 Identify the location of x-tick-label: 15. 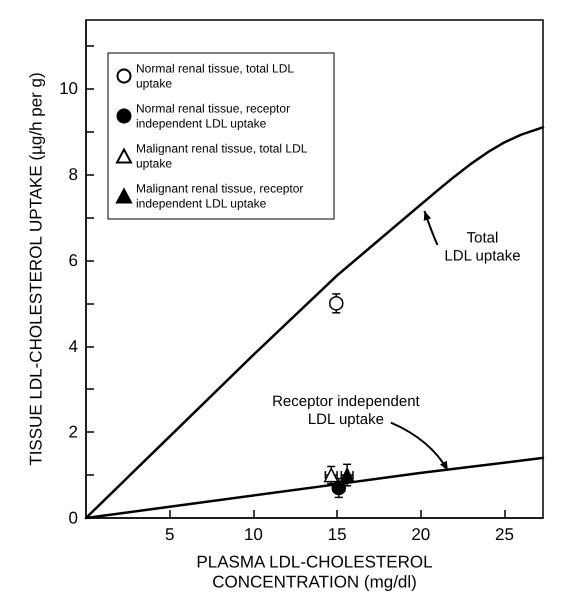
(337, 534).